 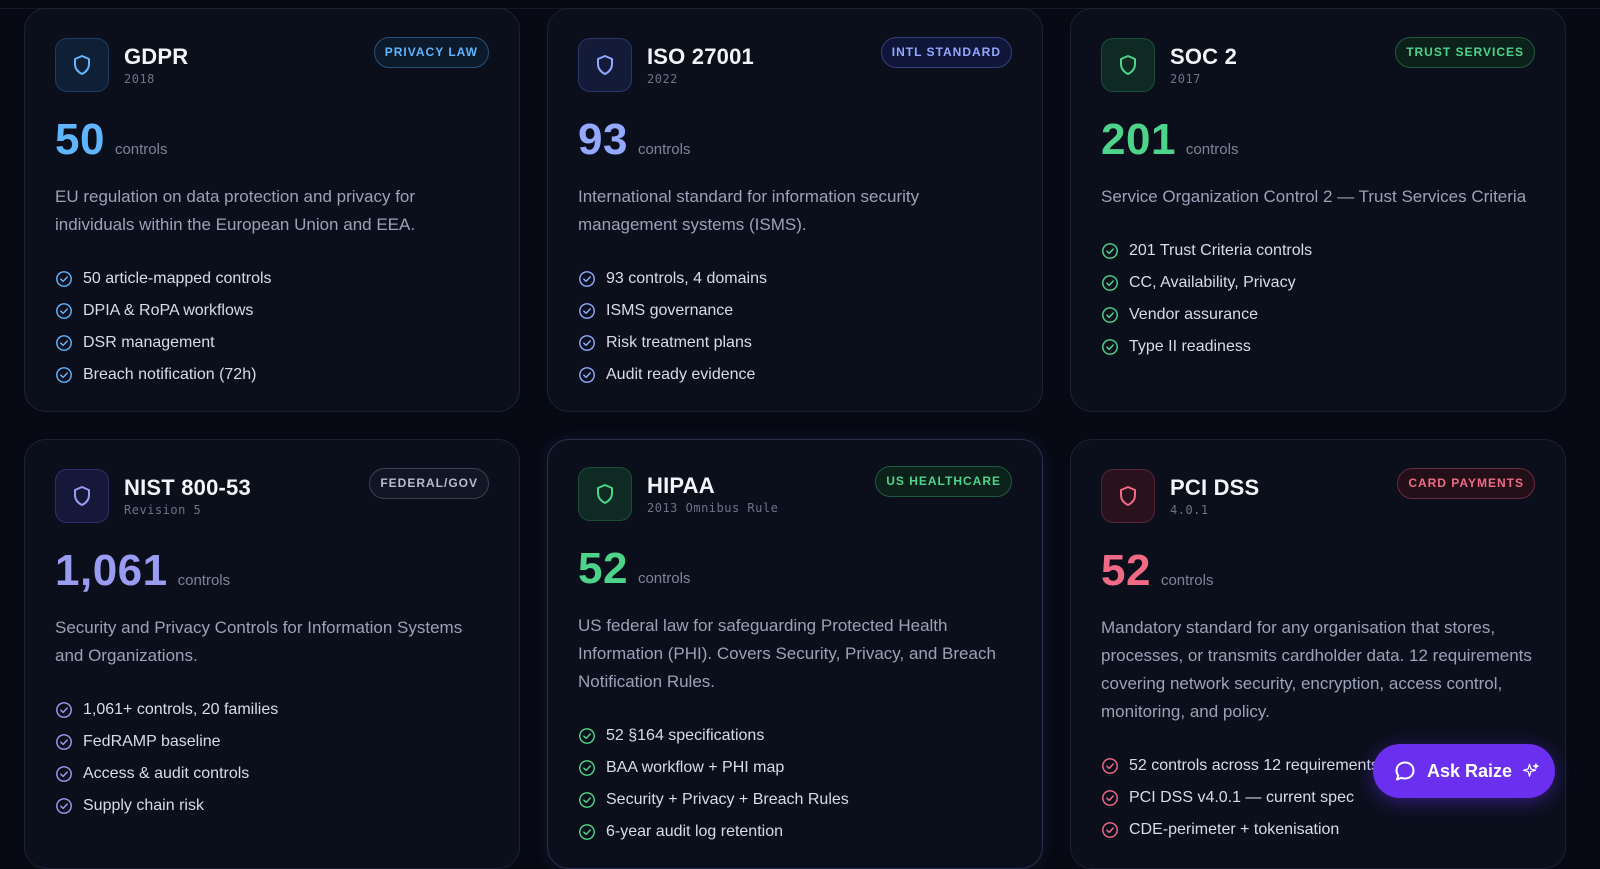 What do you see at coordinates (170, 374) in the screenshot?
I see `feature-text: Breach notification (72h)` at bounding box center [170, 374].